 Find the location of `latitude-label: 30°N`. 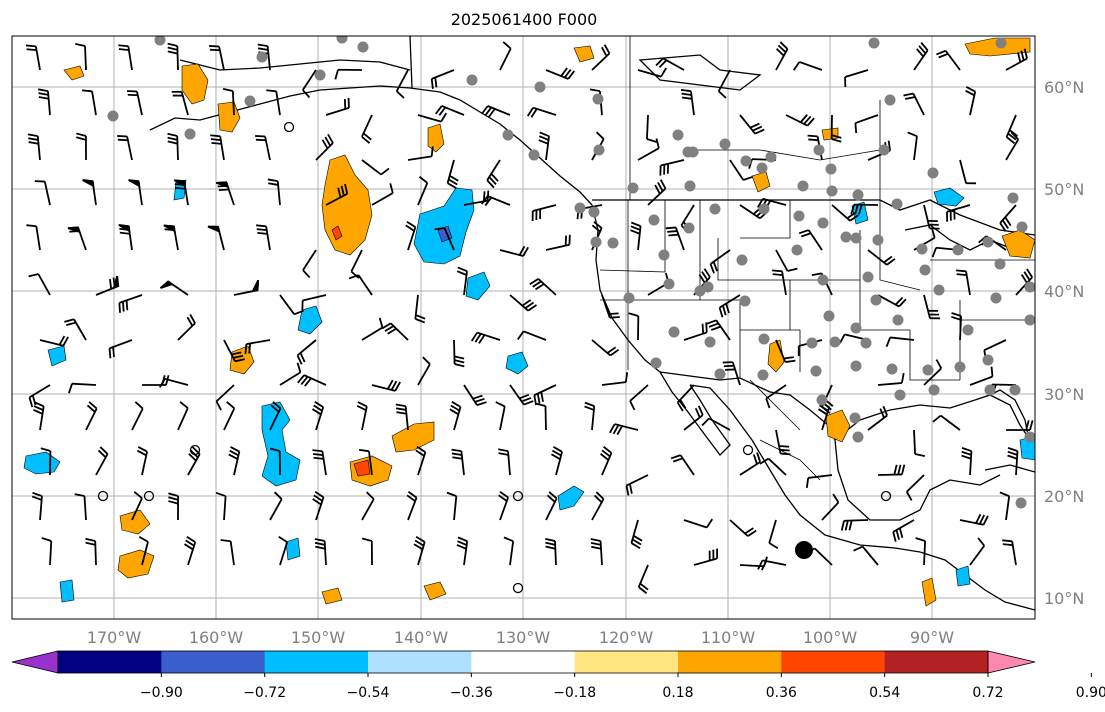

latitude-label: 30°N is located at coordinates (1064, 394).